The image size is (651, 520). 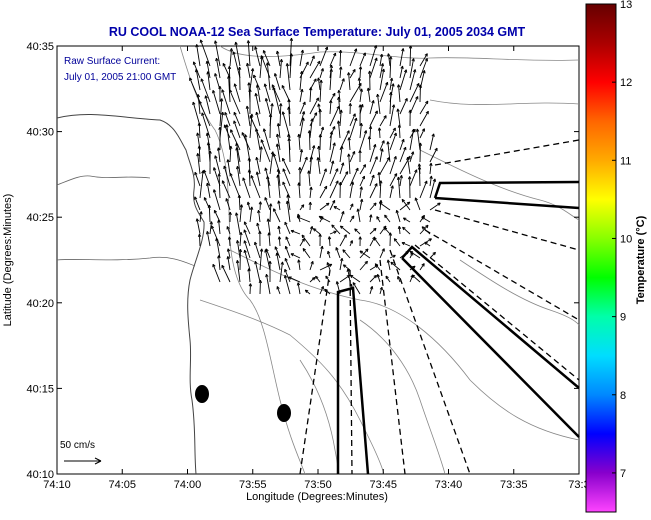 What do you see at coordinates (40, 133) in the screenshot?
I see `y-tick-label: 40:30` at bounding box center [40, 133].